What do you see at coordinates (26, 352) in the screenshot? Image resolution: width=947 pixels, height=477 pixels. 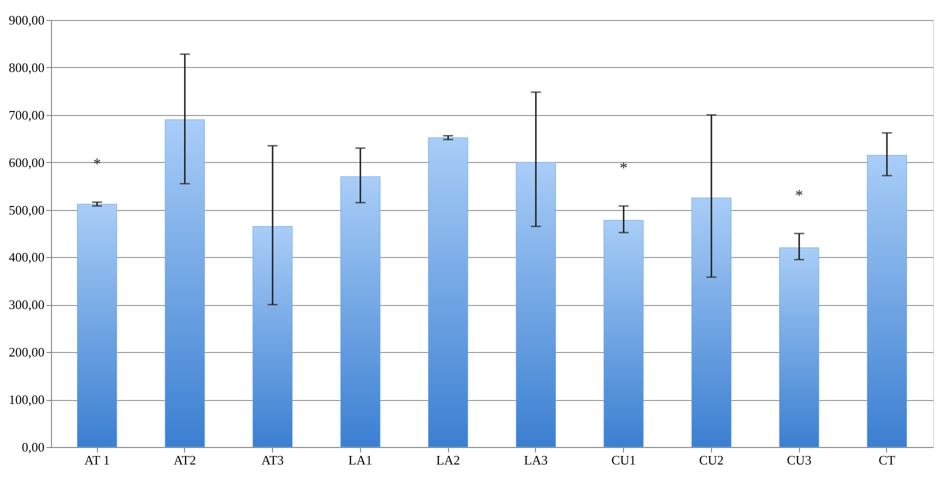 I see `y-tick-label: 200,00` at bounding box center [26, 352].